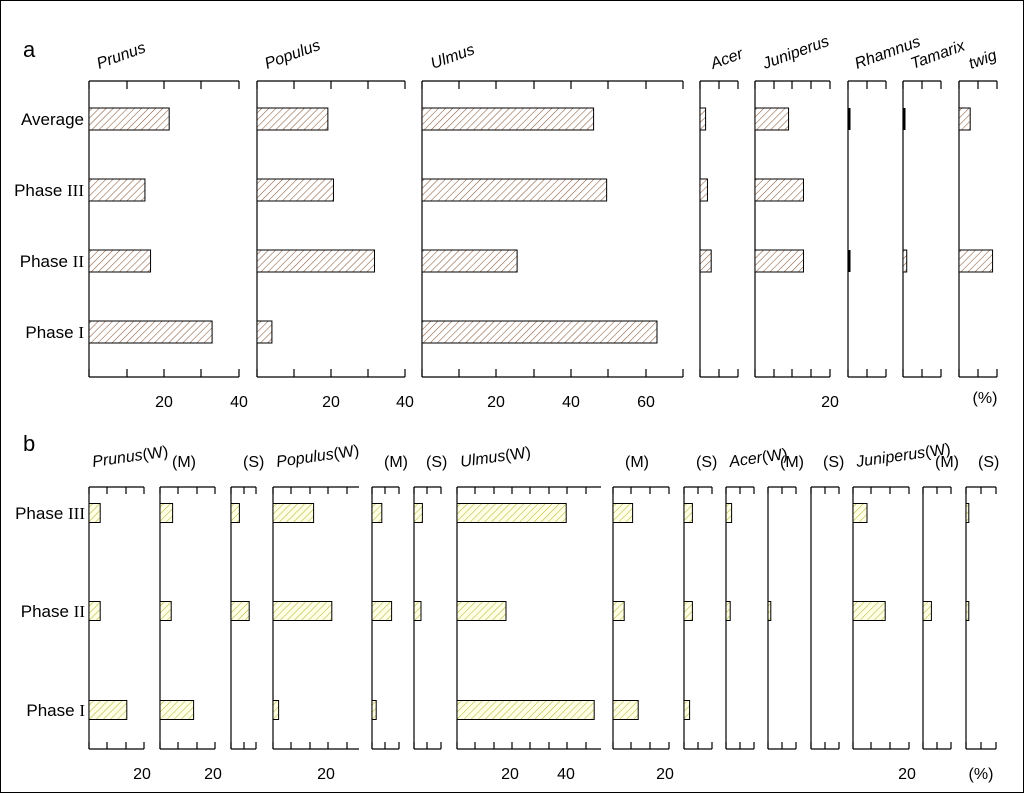 The width and height of the screenshot is (1024, 793). I want to click on bar-juniperus-average, so click(772, 119).